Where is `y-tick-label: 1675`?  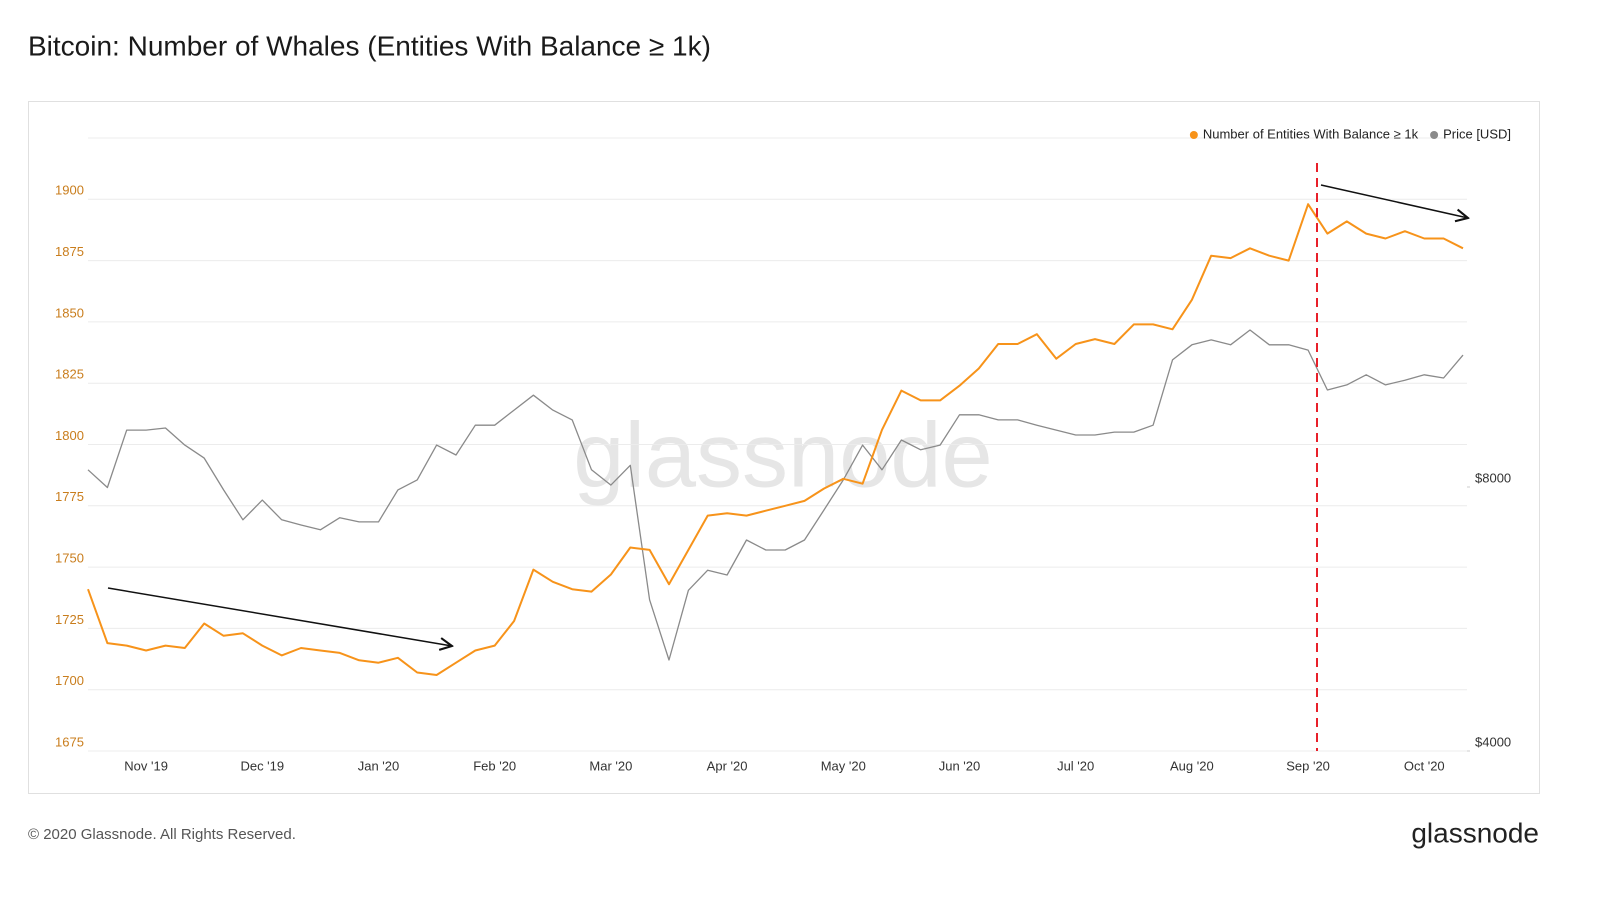 y-tick-label: 1675 is located at coordinates (69, 741).